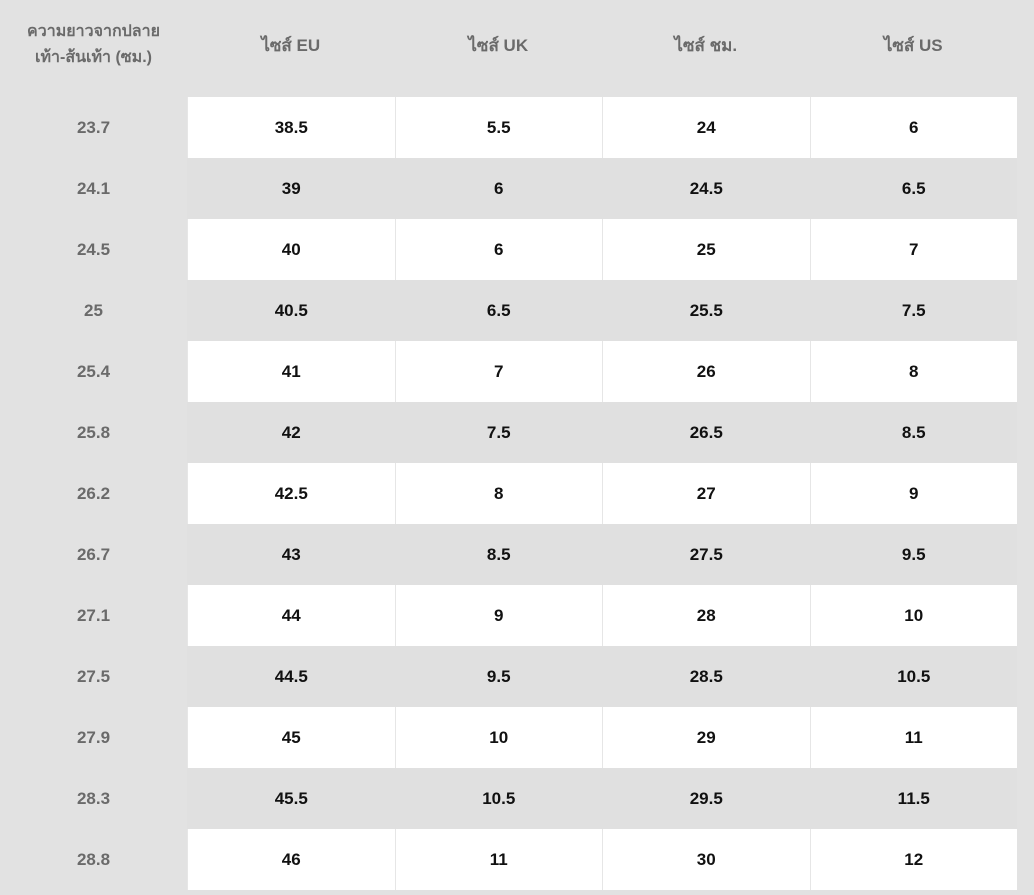  I want to click on foot-length-cell: 25.4, so click(93, 371).